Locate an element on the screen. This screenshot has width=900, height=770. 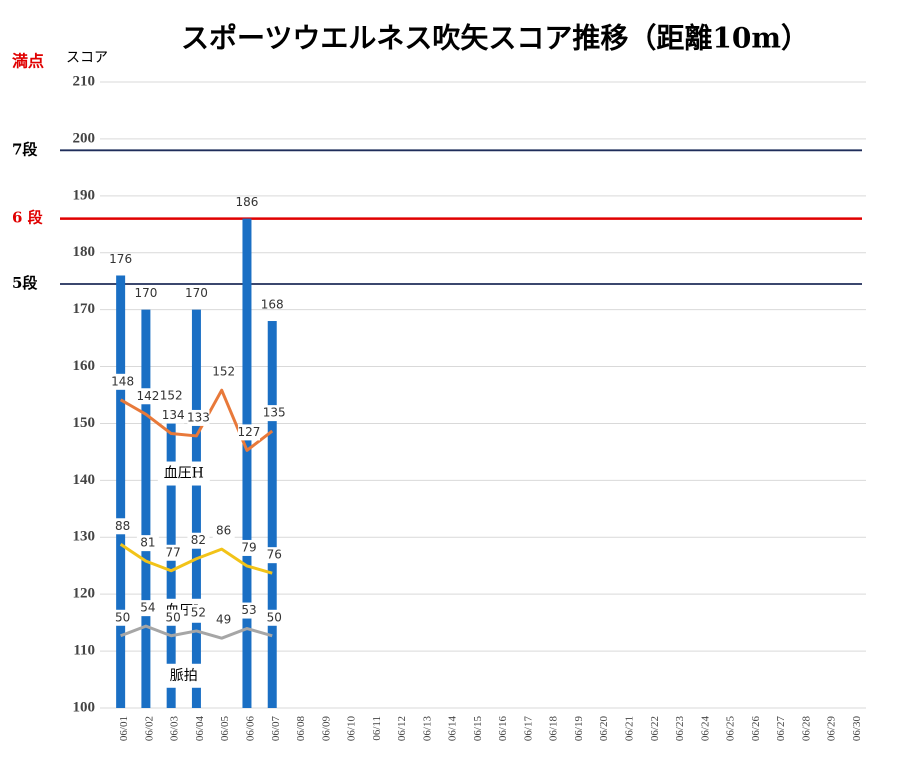
line-value-label: 79 is located at coordinates (248, 547).